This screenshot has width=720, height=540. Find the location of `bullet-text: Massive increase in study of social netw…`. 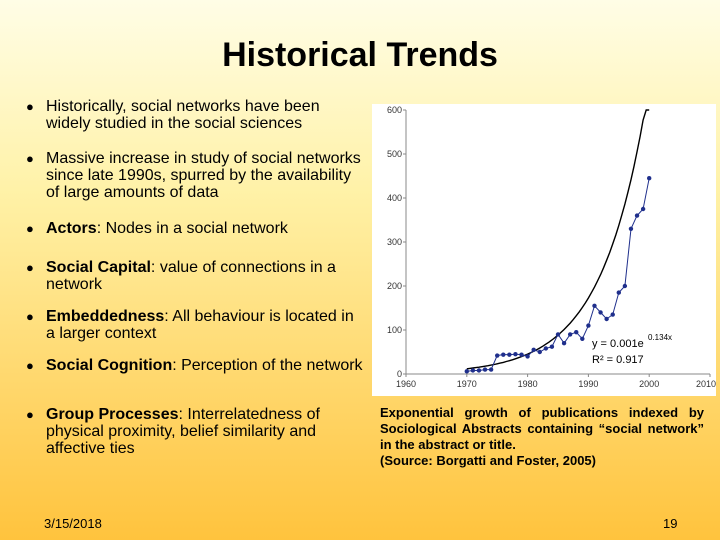

bullet-text: Massive increase in study of social netw… is located at coordinates (203, 175).